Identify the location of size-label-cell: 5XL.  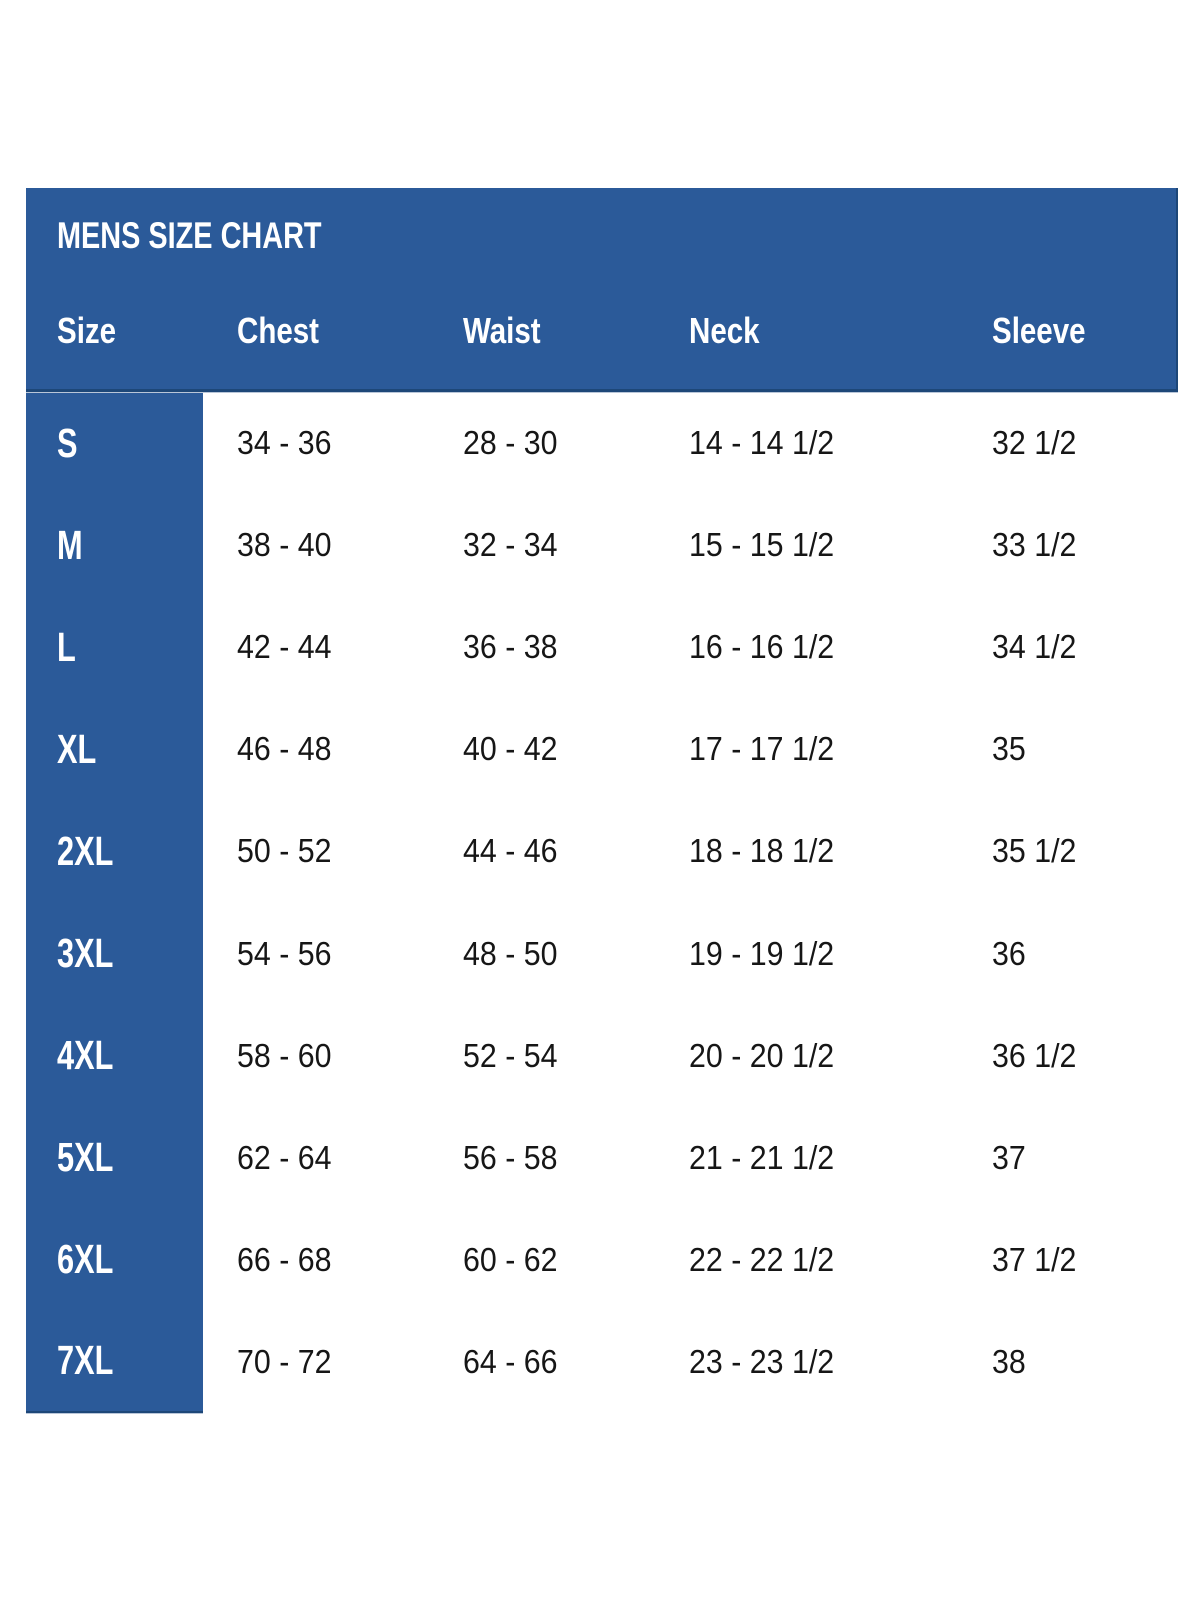
(114, 1157).